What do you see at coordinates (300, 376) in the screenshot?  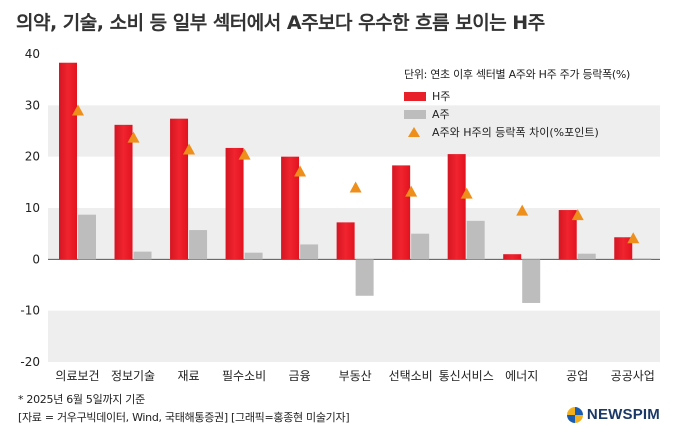 I see `x-tick-label: 금융` at bounding box center [300, 376].